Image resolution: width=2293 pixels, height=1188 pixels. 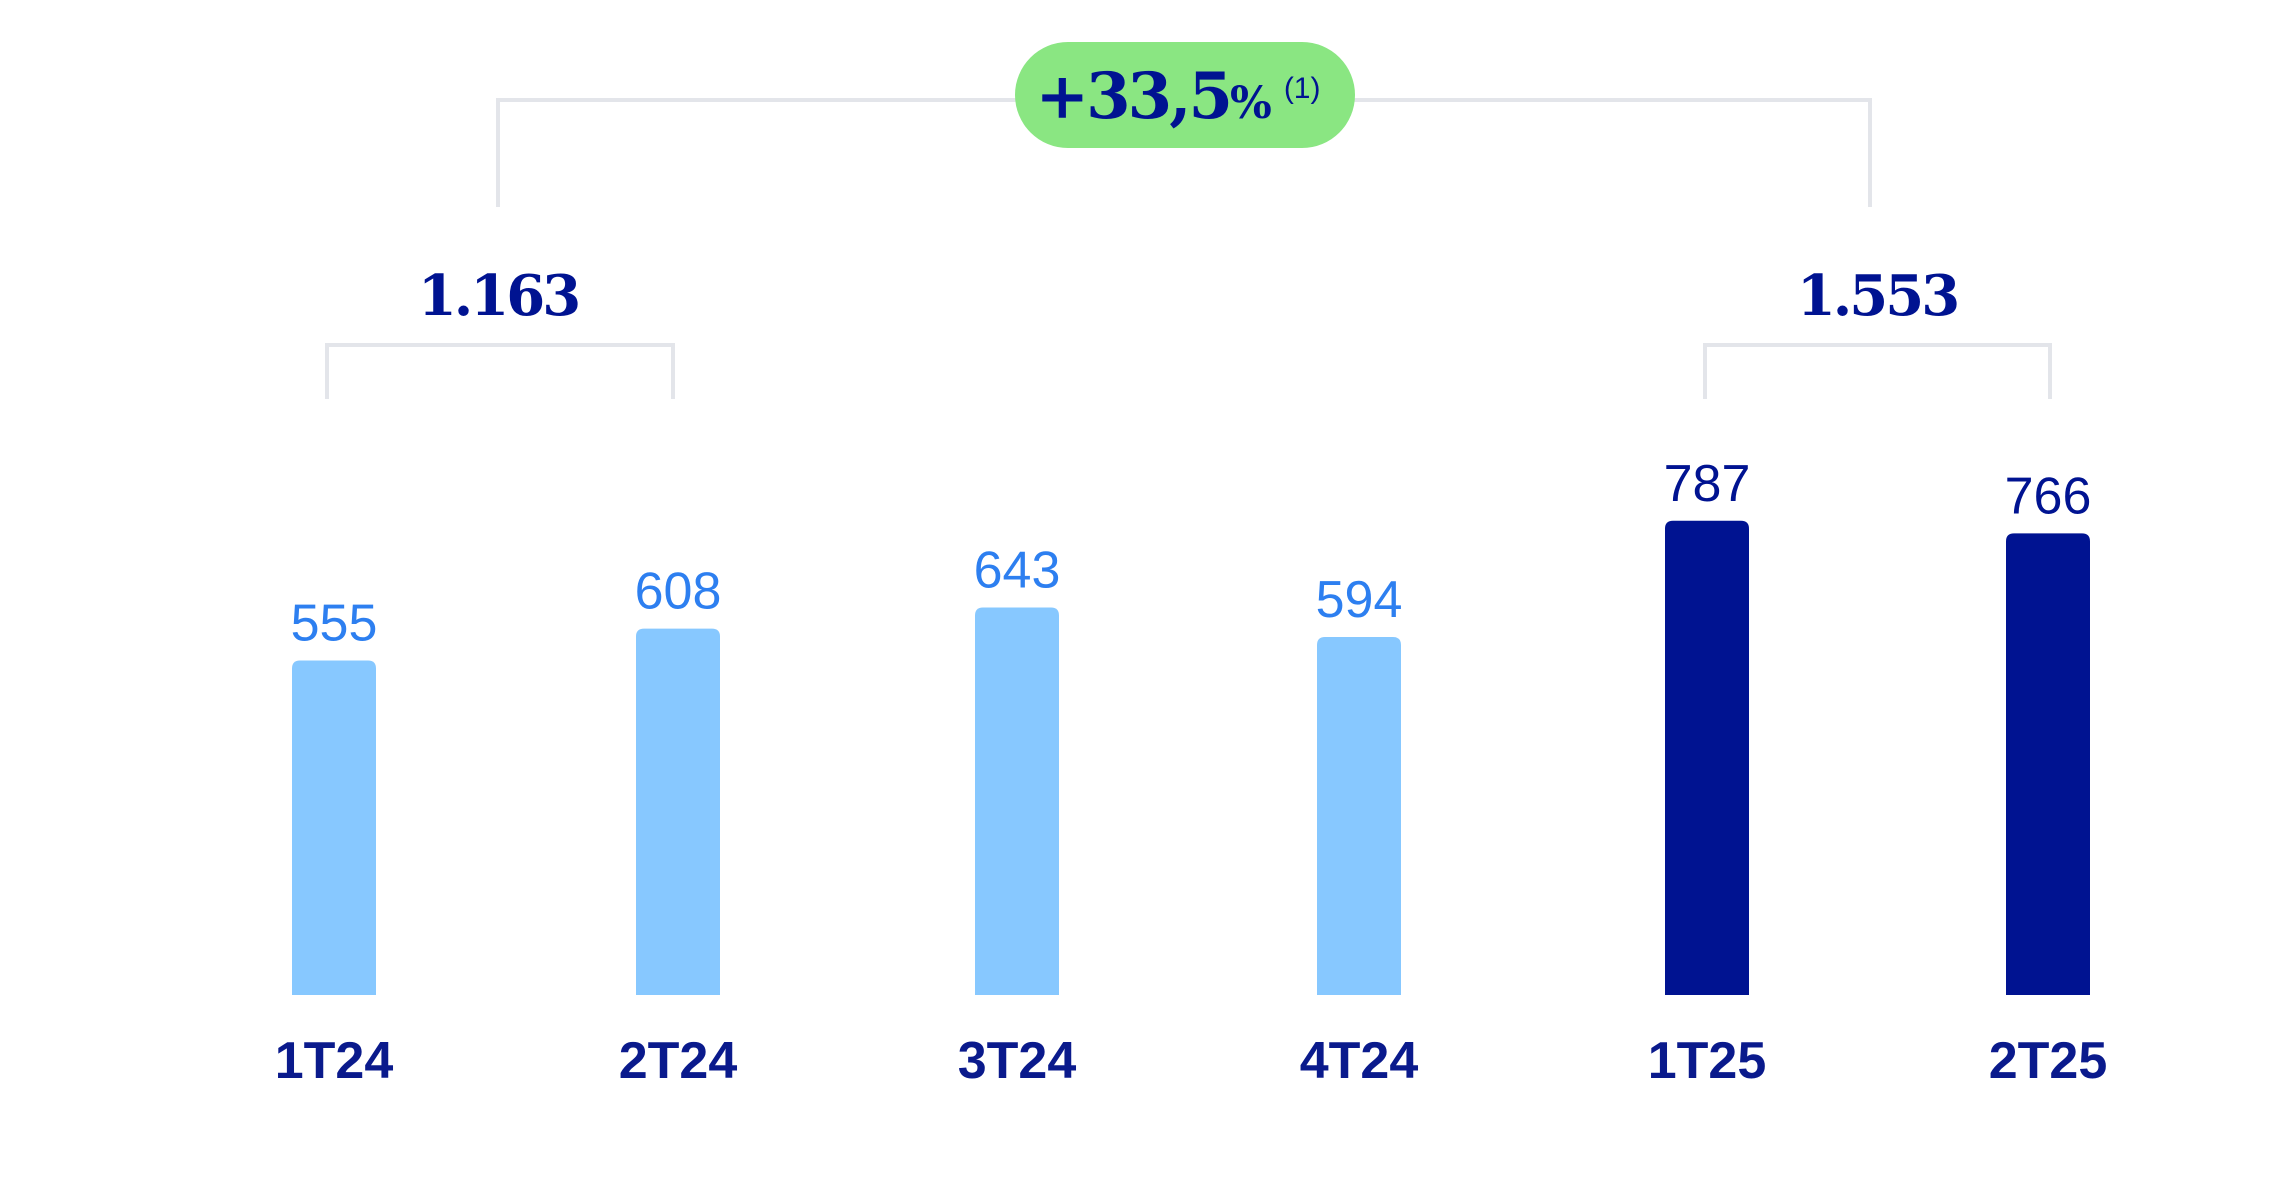 I want to click on growth-badge-background, so click(x=1185, y=95).